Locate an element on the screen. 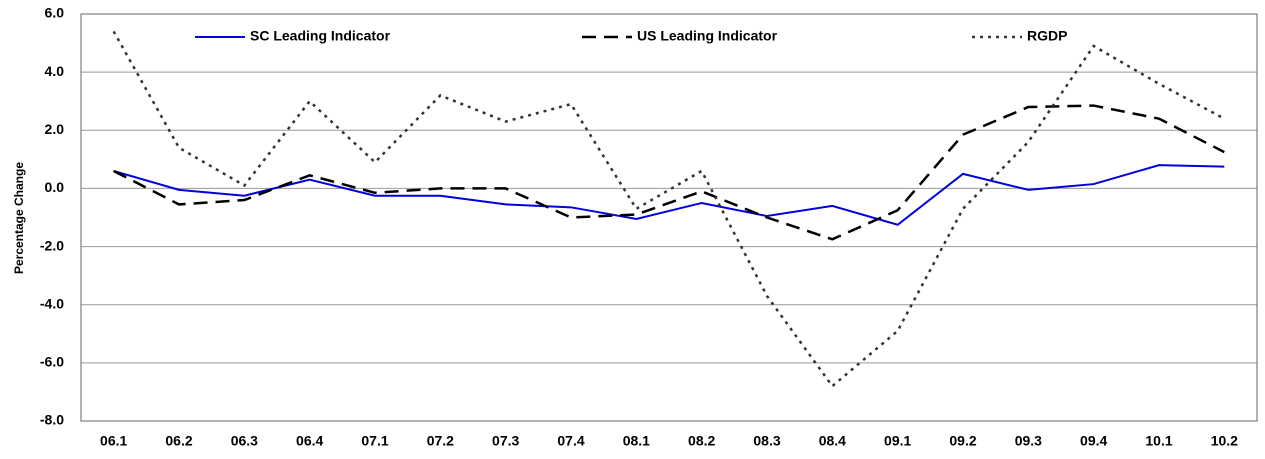 This screenshot has height=459, width=1265. x-tick-label: 06.1 is located at coordinates (113, 441).